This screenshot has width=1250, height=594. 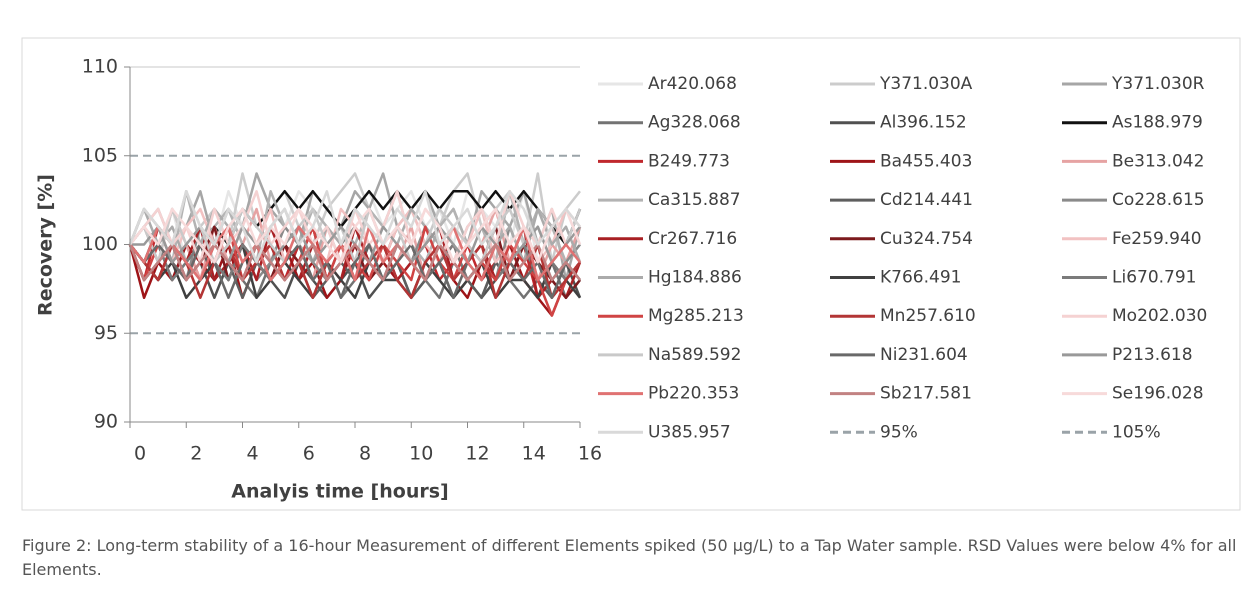 I want to click on y-tick-label: 105, so click(x=100, y=155).